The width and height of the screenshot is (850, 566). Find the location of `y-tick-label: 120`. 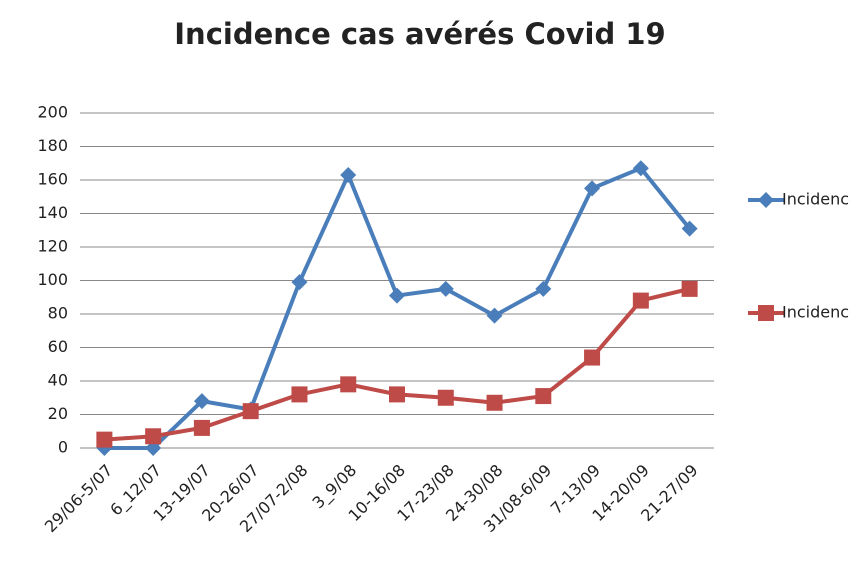

y-tick-label: 120 is located at coordinates (52, 246).